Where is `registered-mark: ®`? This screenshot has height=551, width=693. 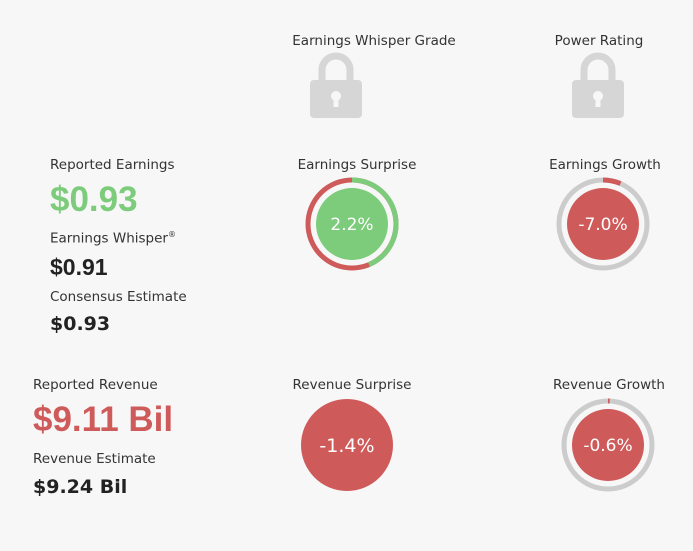 registered-mark: ® is located at coordinates (172, 234).